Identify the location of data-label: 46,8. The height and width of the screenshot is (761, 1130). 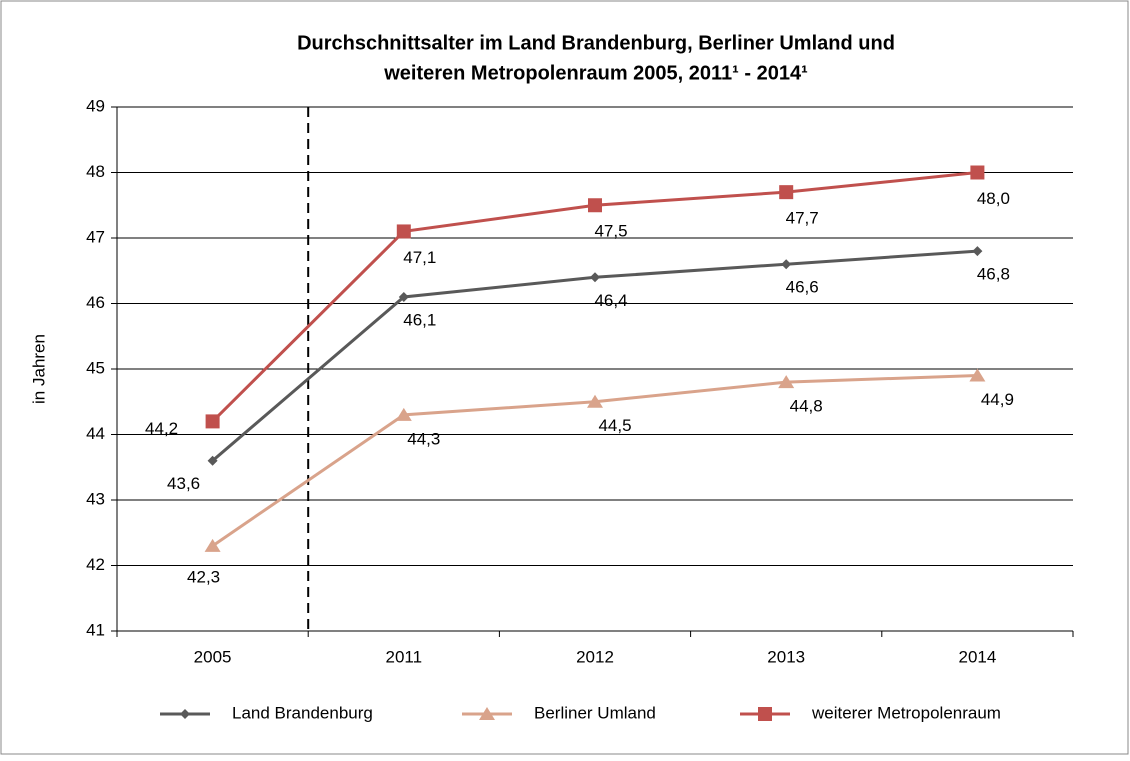
(993, 274).